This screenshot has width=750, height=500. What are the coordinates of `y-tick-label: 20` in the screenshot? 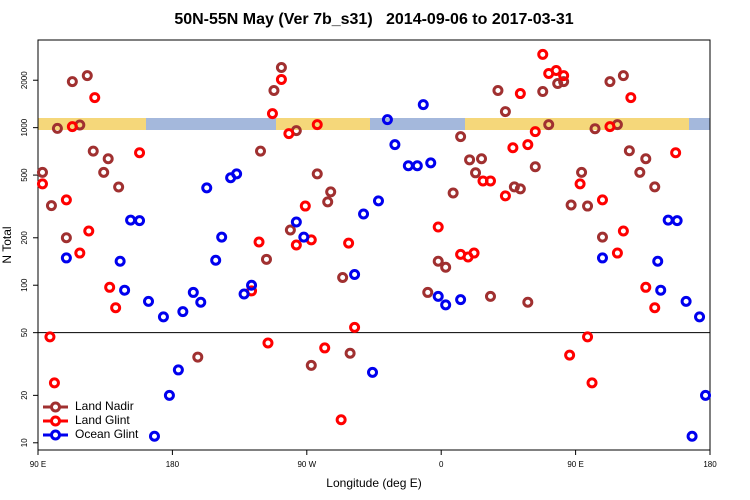 It's located at (24, 394).